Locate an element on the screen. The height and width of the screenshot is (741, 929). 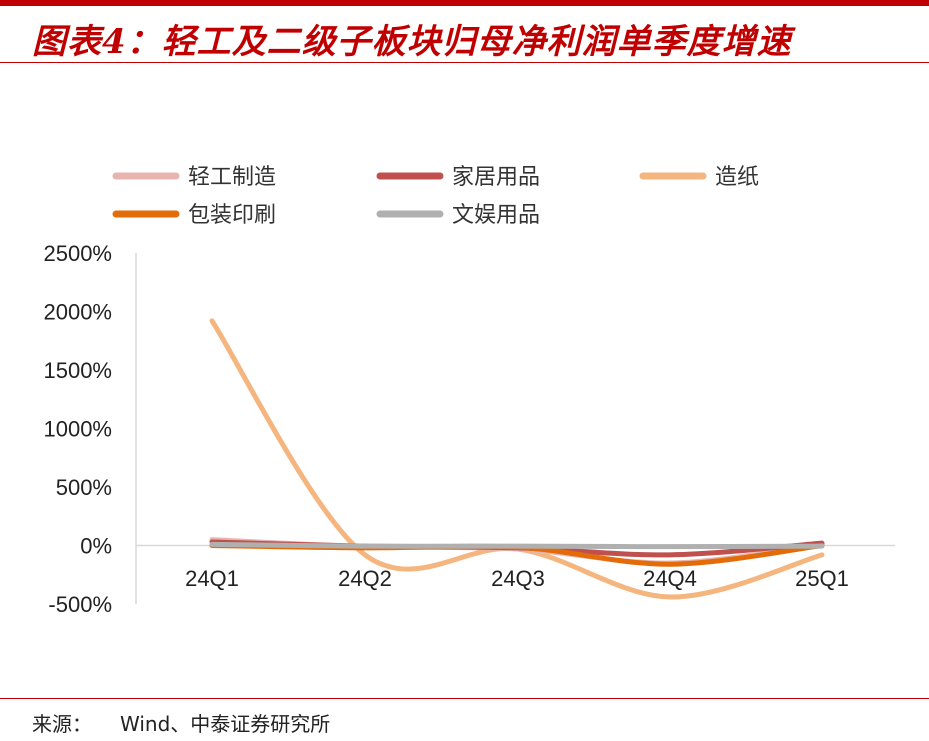
legend-label: 轻工制造 is located at coordinates (232, 177).